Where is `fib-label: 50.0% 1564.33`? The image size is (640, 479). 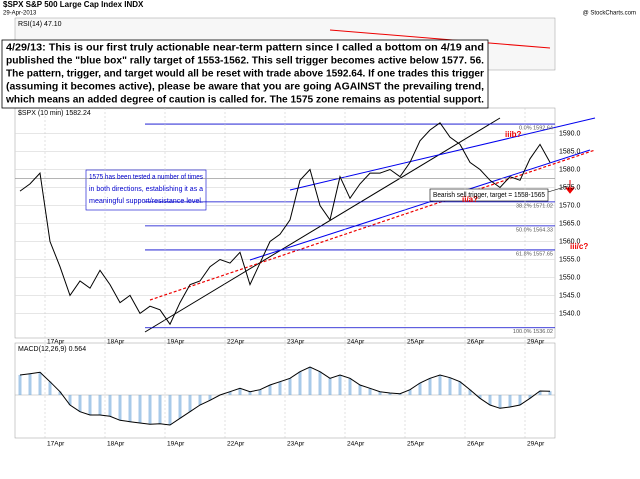
fib-label: 50.0% 1564.33 is located at coordinates (534, 230).